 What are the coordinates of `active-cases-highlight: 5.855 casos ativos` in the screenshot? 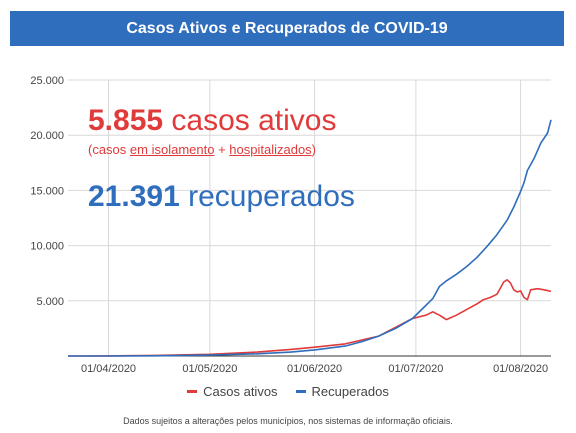 It's located at (212, 121).